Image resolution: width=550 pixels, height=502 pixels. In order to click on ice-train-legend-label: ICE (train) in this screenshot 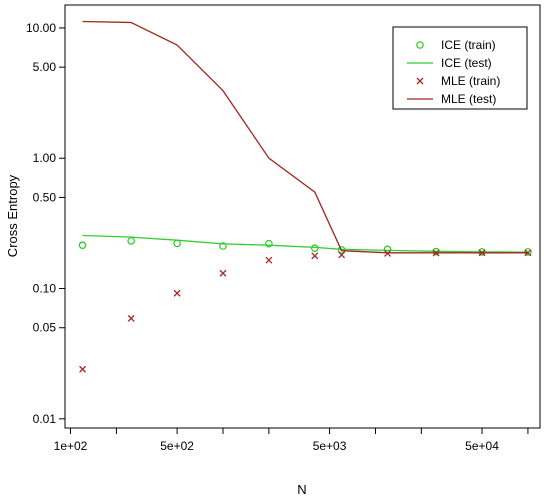, I will do `click(468, 45)`.